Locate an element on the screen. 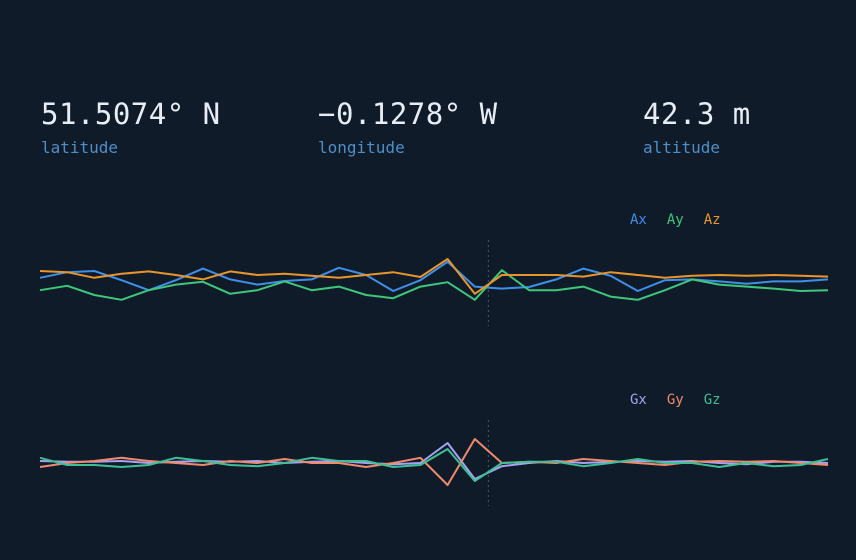 Image resolution: width=856 pixels, height=560 pixels. series-line-ay is located at coordinates (434, 285).